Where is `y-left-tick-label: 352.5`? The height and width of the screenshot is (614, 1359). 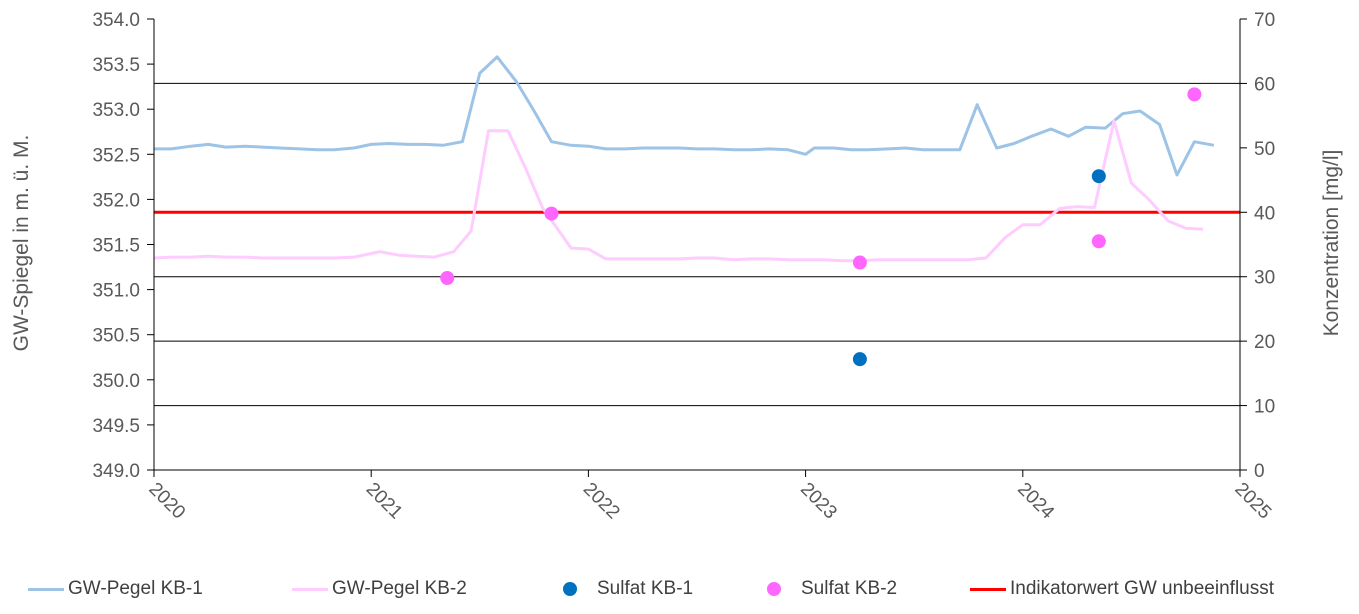
y-left-tick-label: 352.5 is located at coordinates (116, 155).